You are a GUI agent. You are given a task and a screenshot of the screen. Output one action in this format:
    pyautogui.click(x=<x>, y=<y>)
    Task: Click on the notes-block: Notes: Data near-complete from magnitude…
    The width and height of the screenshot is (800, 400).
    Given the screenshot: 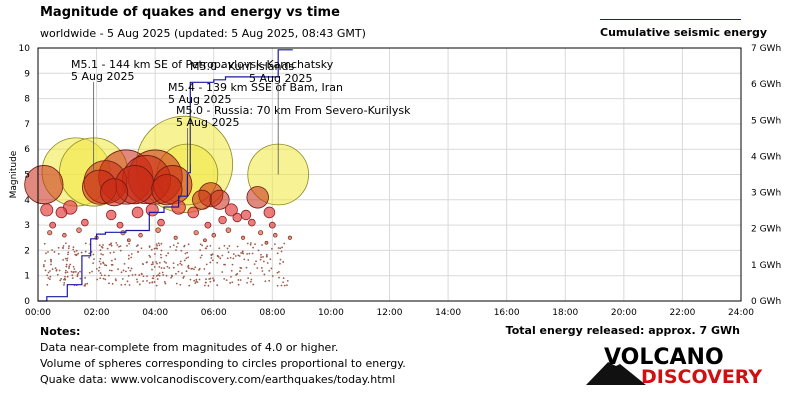 What is the action you would take?
    pyautogui.click(x=223, y=356)
    